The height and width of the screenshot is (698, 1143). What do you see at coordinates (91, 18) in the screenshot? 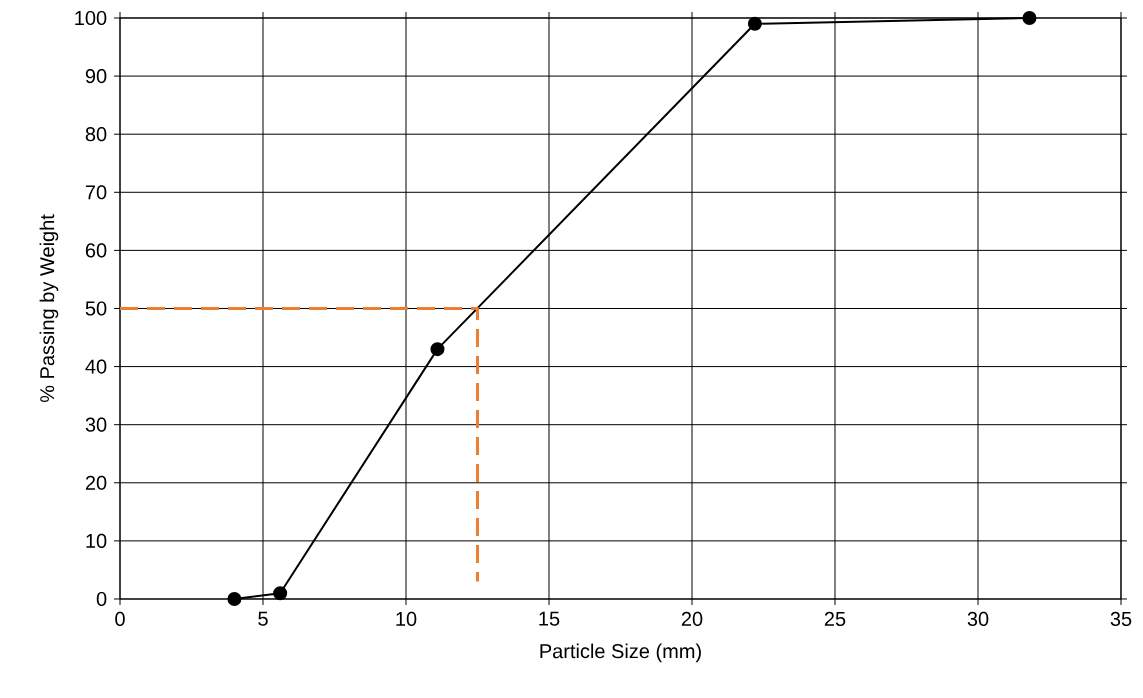
I see `y-tick-label: 100` at bounding box center [91, 18].